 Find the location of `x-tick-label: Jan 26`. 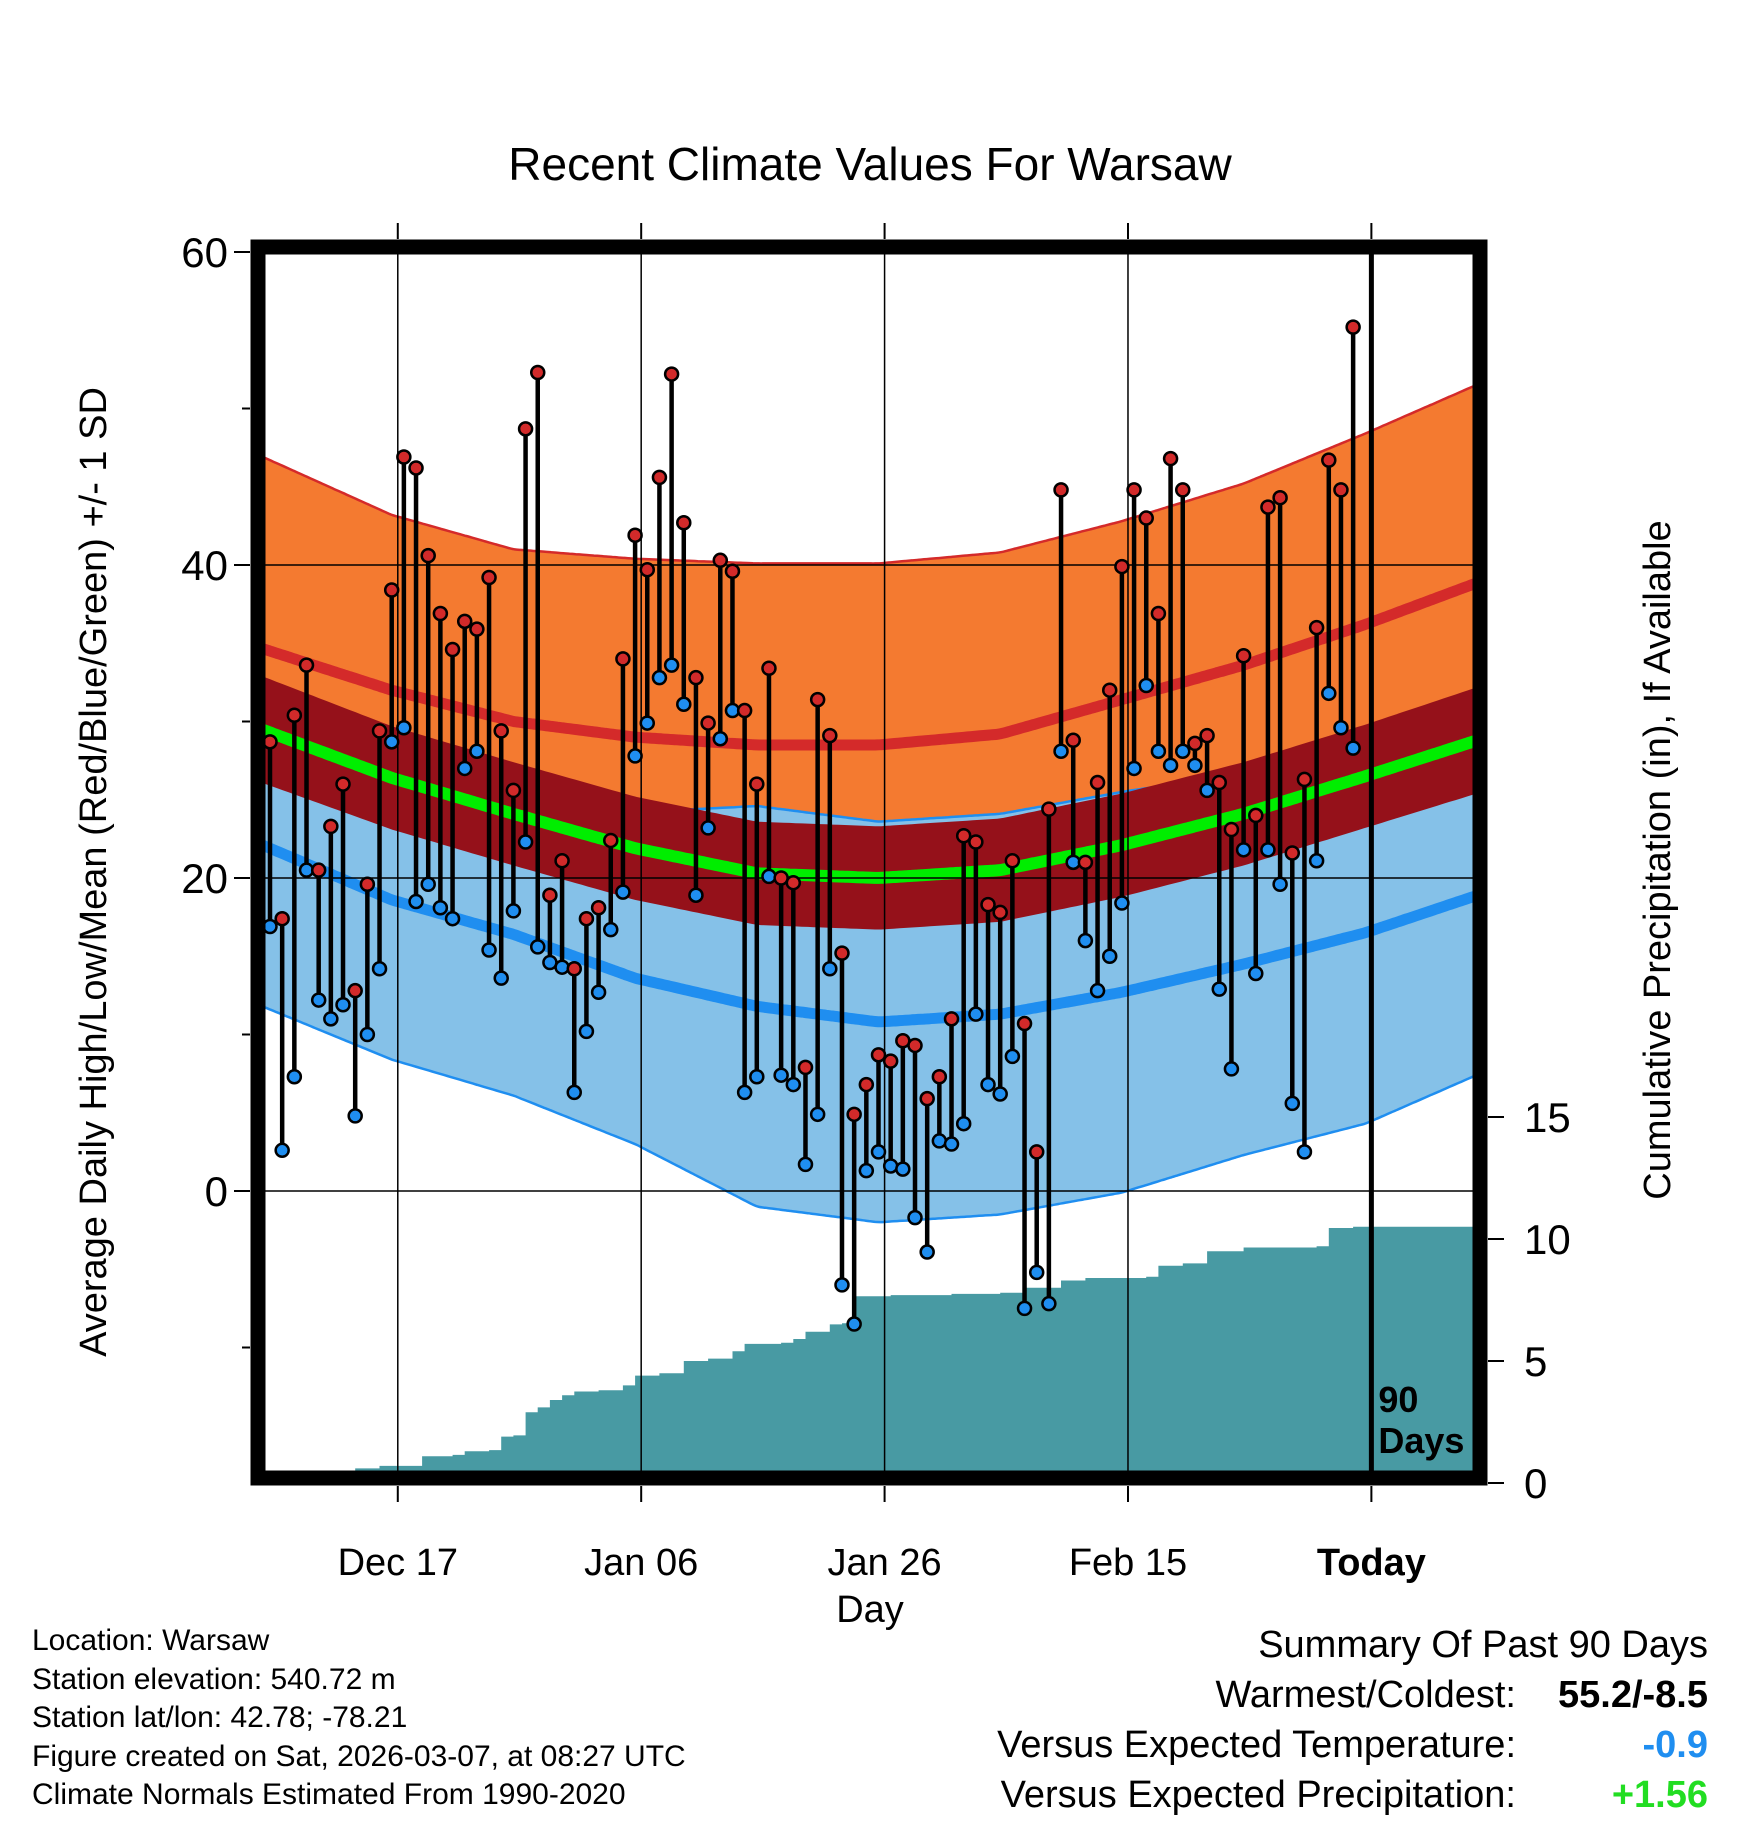

x-tick-label: Jan 26 is located at coordinates (885, 1563).